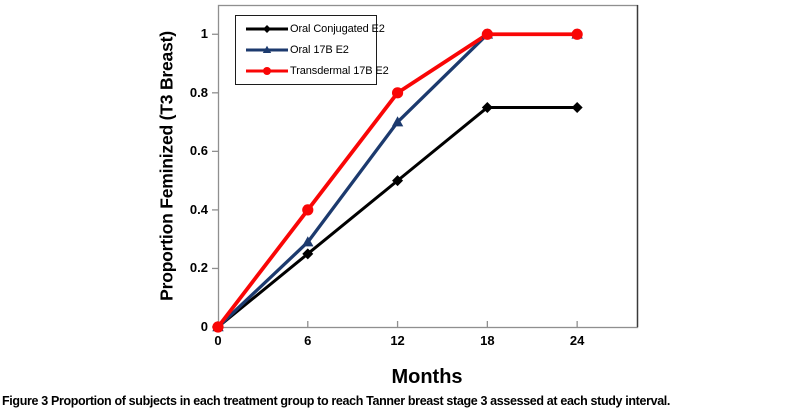  What do you see at coordinates (25, 401) in the screenshot?
I see `figure-caption-label: Figure 3` at bounding box center [25, 401].